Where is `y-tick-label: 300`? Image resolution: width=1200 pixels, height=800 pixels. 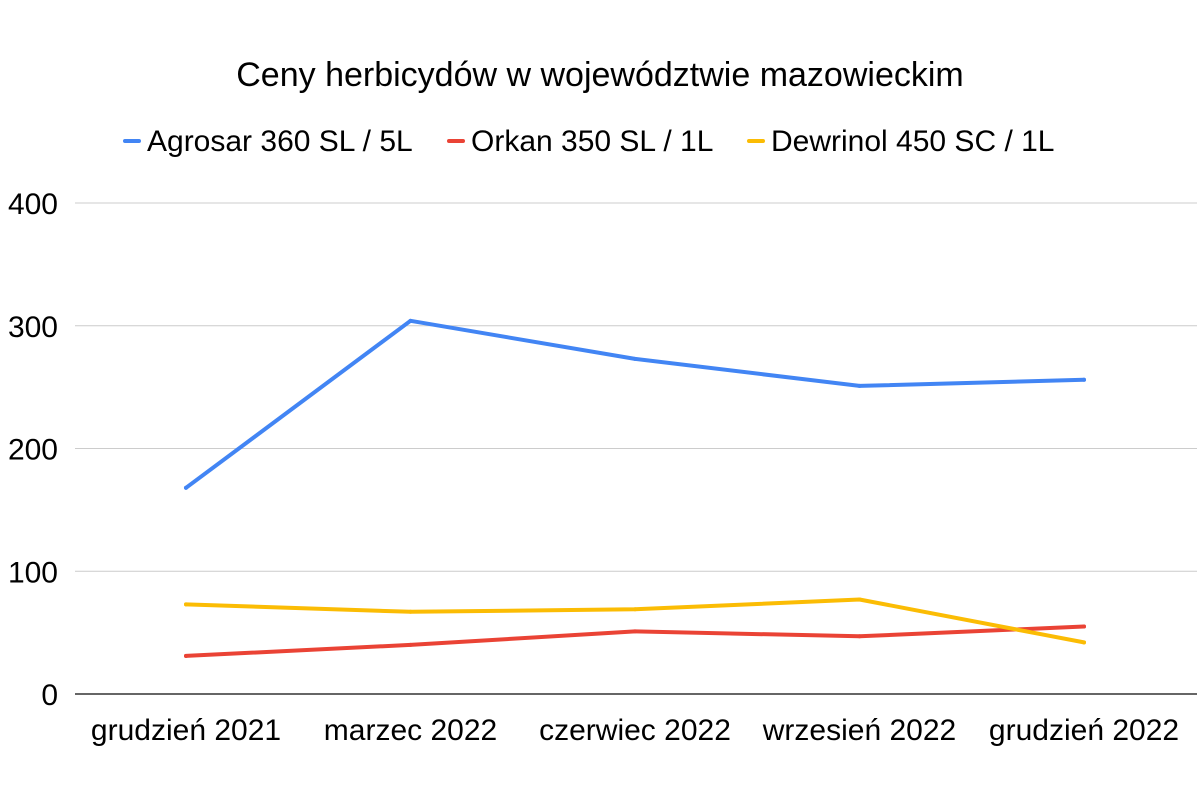
y-tick-label: 300 is located at coordinates (33, 327).